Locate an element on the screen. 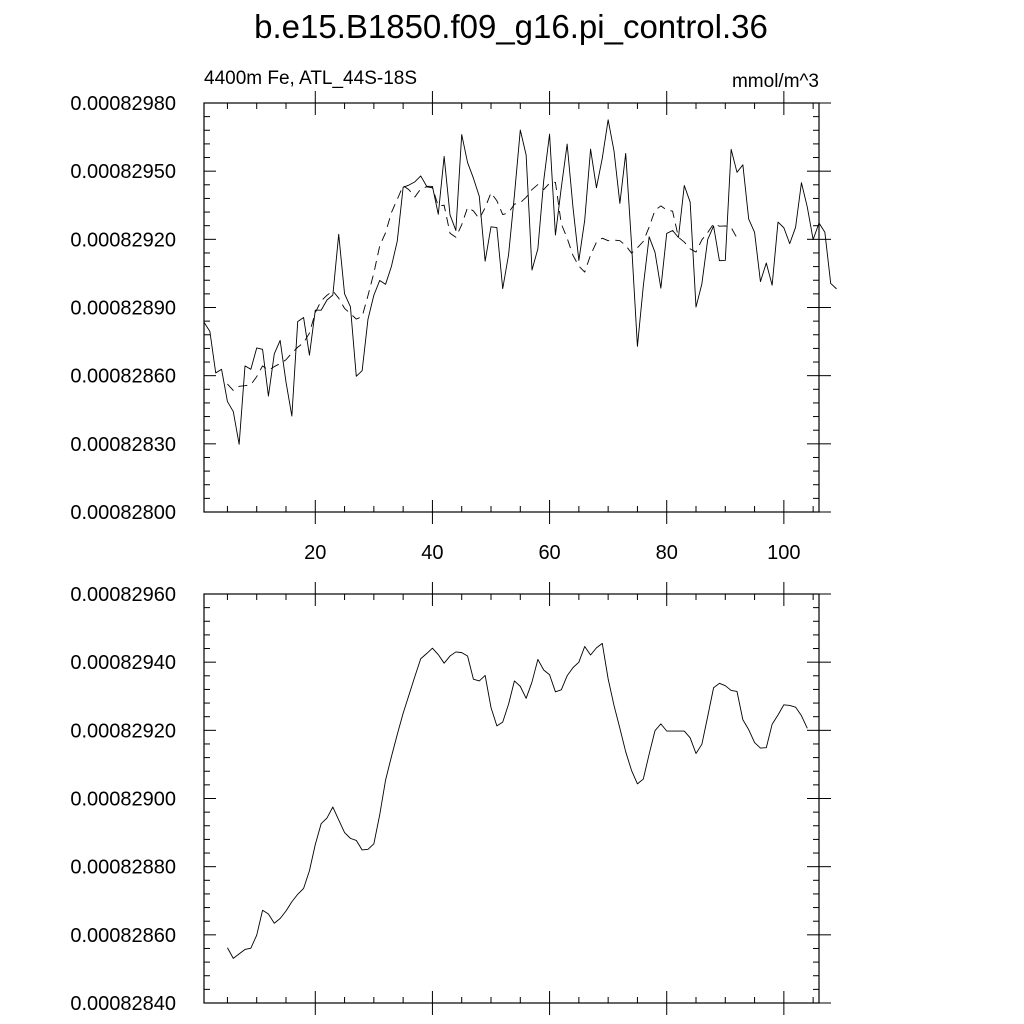 Image resolution: width=1024 pixels, height=1024 pixels. top-x-tick-label: 60 is located at coordinates (549, 553).